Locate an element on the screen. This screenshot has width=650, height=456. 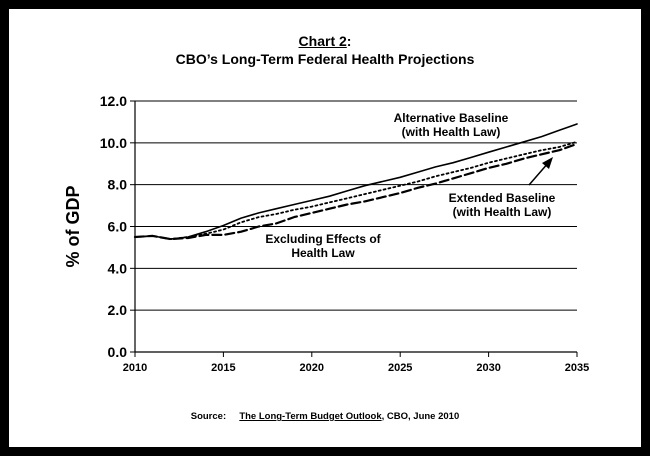
y-tick-label: 8.0 is located at coordinates (118, 185).